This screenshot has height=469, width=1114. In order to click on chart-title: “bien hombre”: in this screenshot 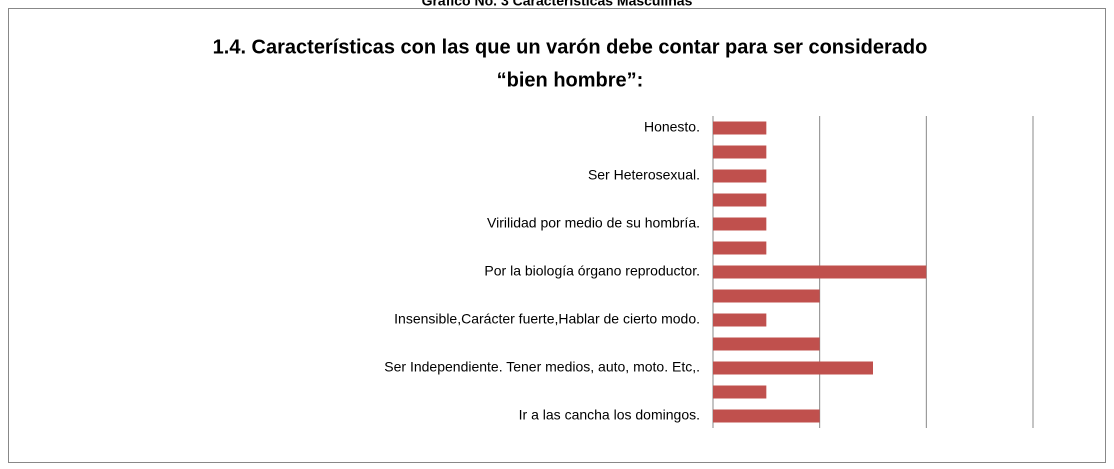, I will do `click(570, 80)`.